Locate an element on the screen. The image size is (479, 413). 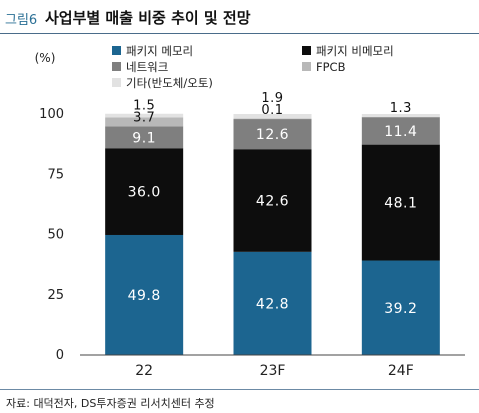
data-label: 1.3 is located at coordinates (401, 108).